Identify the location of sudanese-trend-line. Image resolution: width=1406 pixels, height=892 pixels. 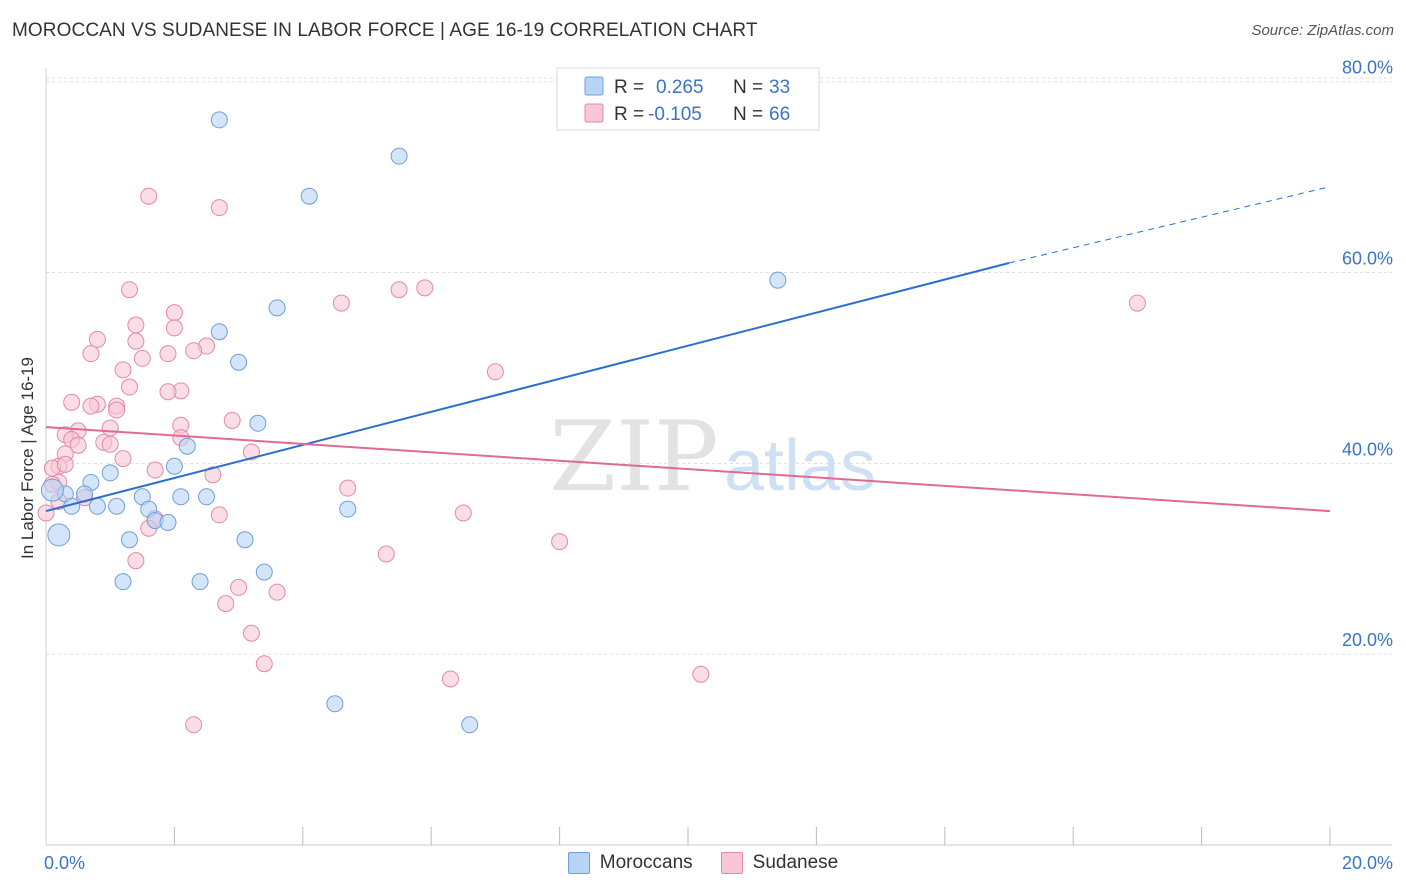
(688, 469).